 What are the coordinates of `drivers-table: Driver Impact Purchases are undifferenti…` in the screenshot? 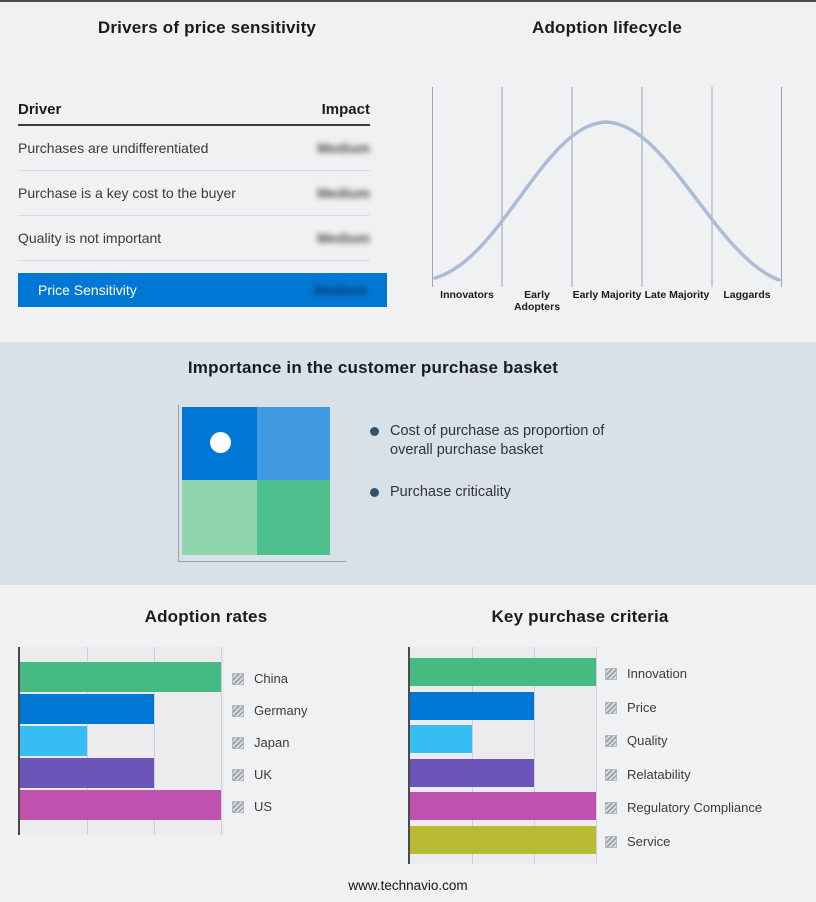 It's located at (194, 176).